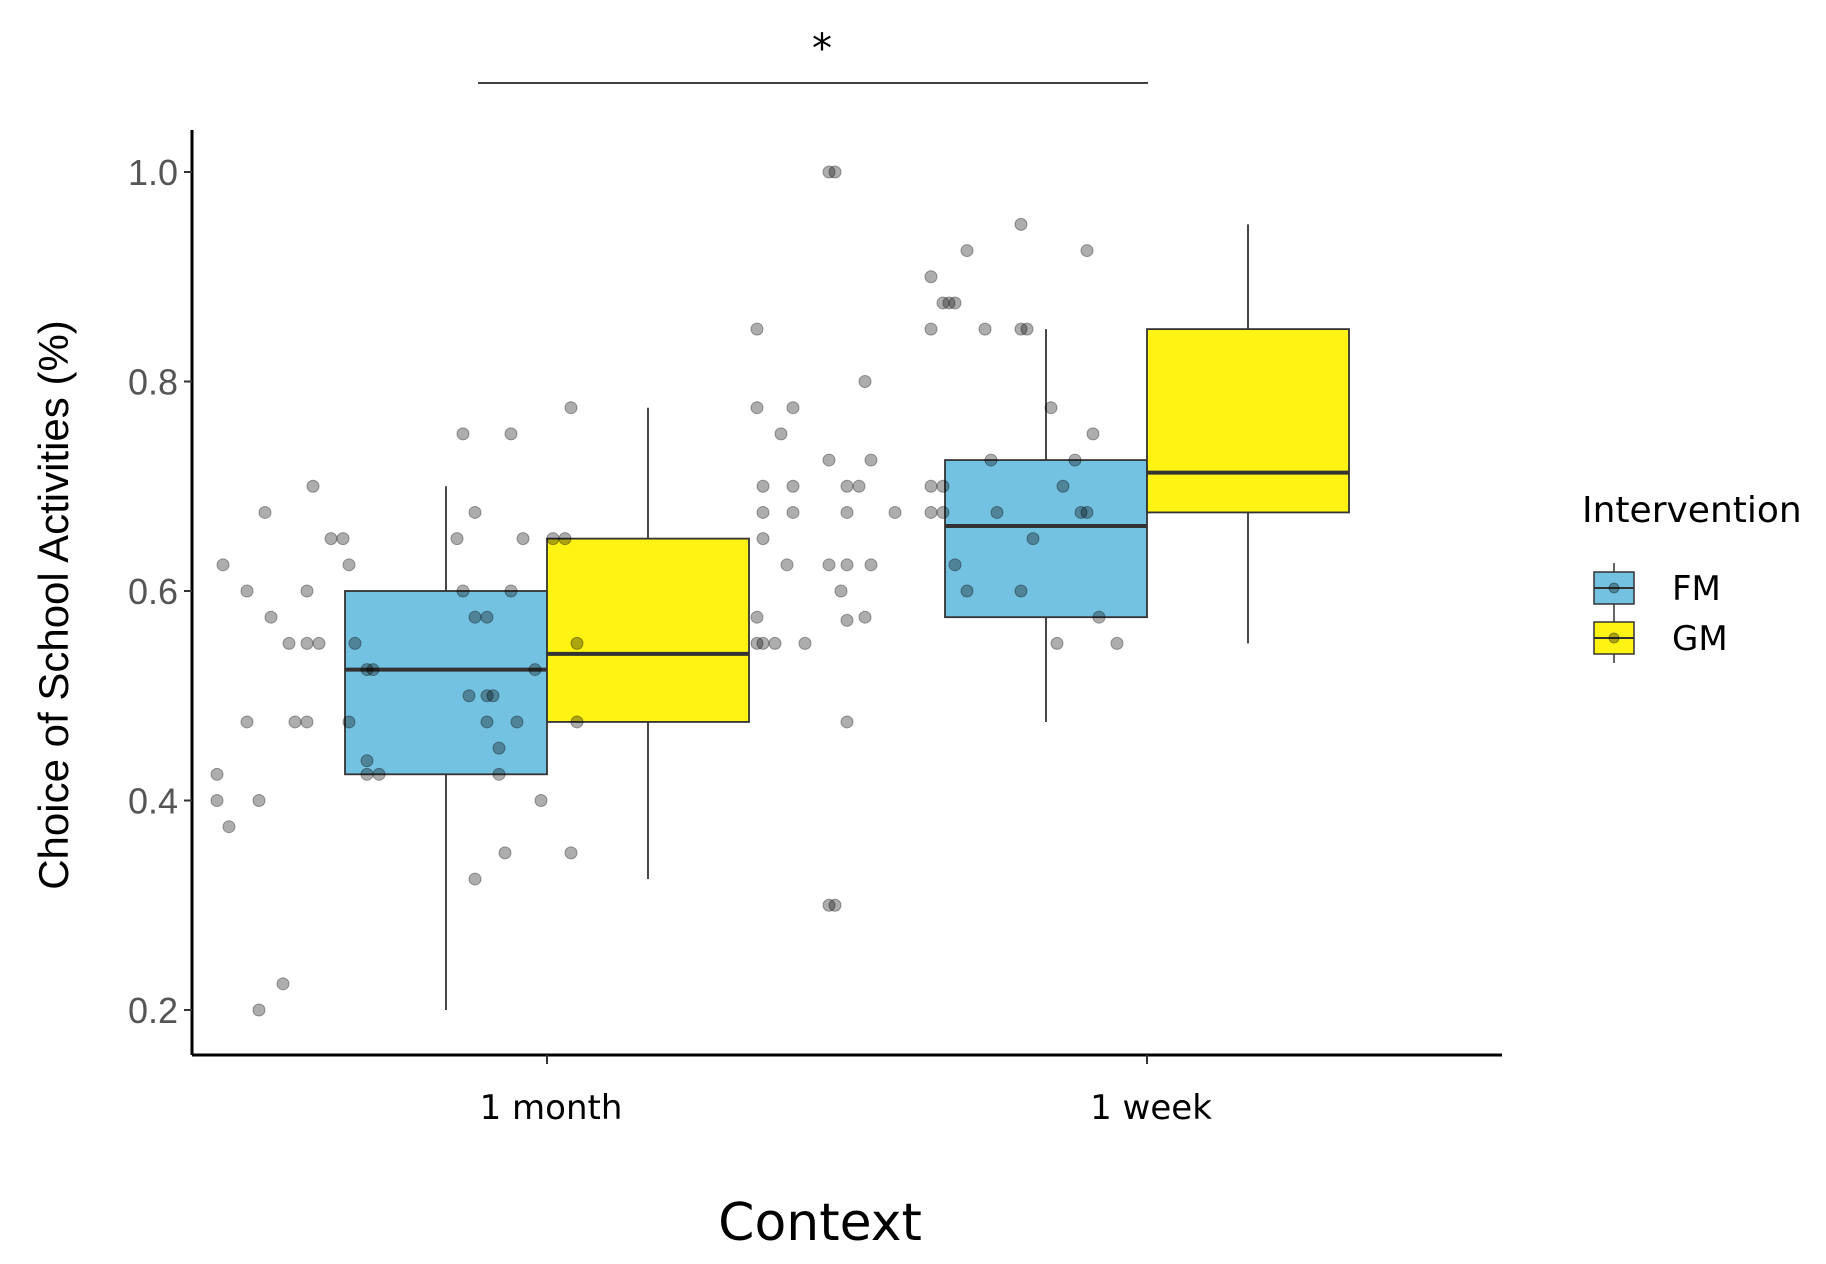 This screenshot has width=1826, height=1264. I want to click on x-axis-title: Context, so click(820, 1223).